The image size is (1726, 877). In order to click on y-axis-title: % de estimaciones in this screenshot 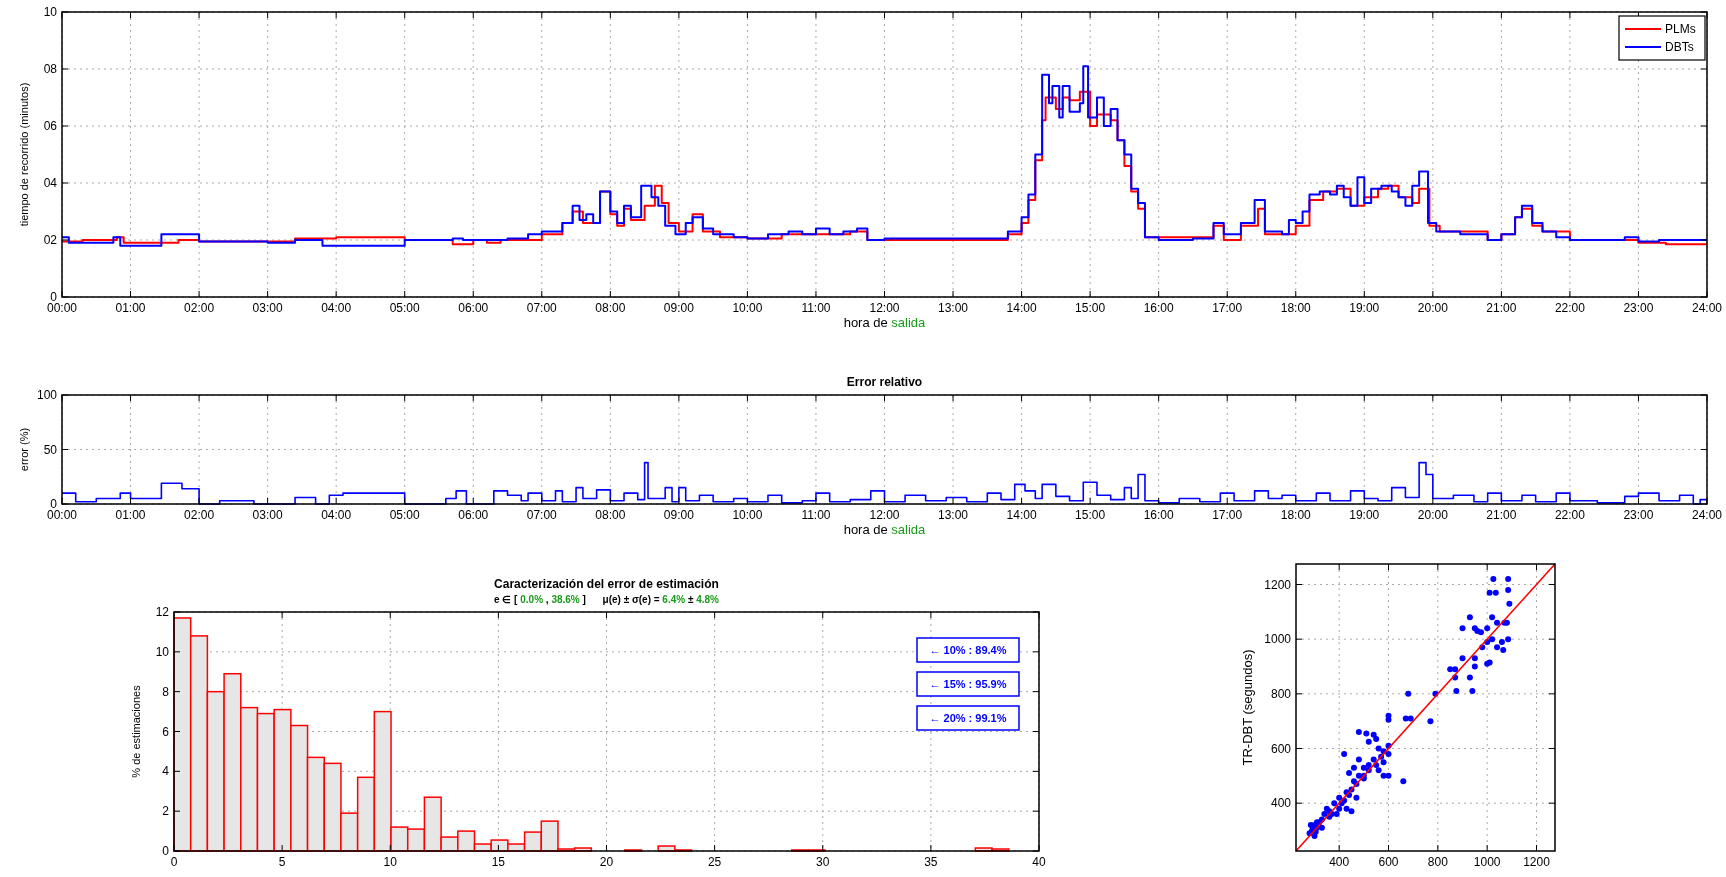, I will do `click(136, 731)`.